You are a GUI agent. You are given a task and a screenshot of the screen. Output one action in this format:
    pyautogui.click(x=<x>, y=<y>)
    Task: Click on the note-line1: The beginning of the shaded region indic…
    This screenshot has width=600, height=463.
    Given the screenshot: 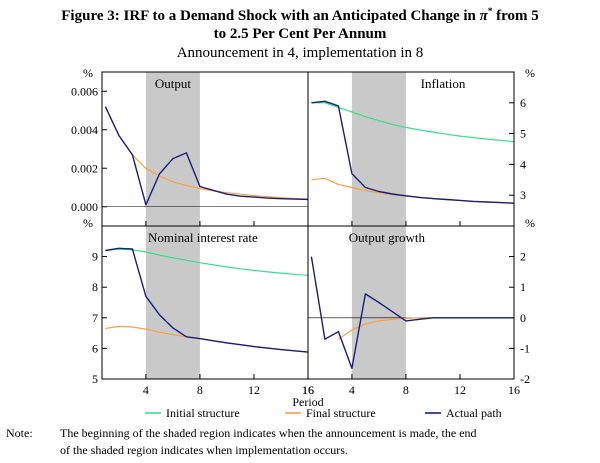 What is the action you would take?
    pyautogui.click(x=268, y=433)
    